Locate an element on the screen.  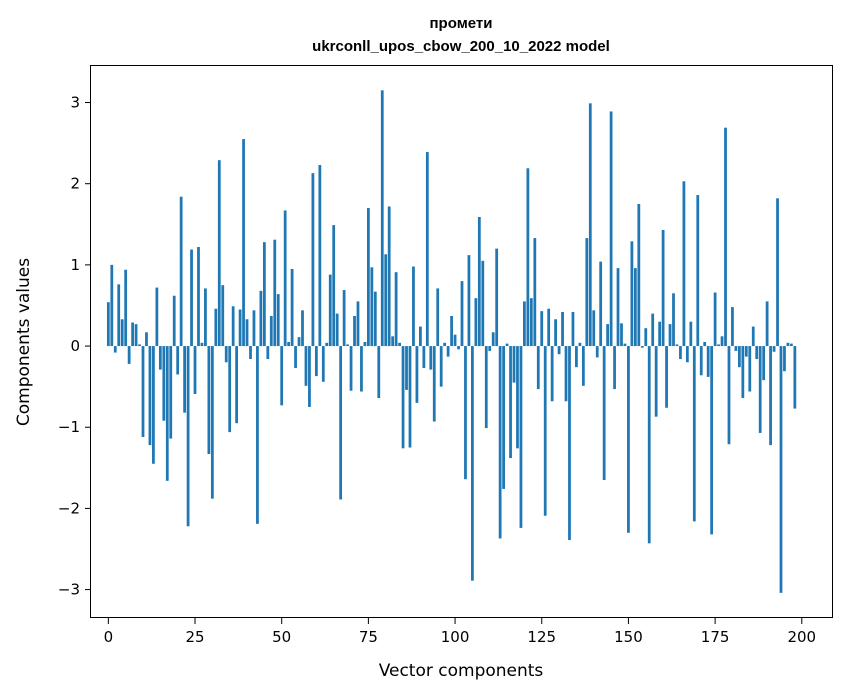
x-axis: 0 25 50 75 100 125 150 175 200 is located at coordinates (460, 632).